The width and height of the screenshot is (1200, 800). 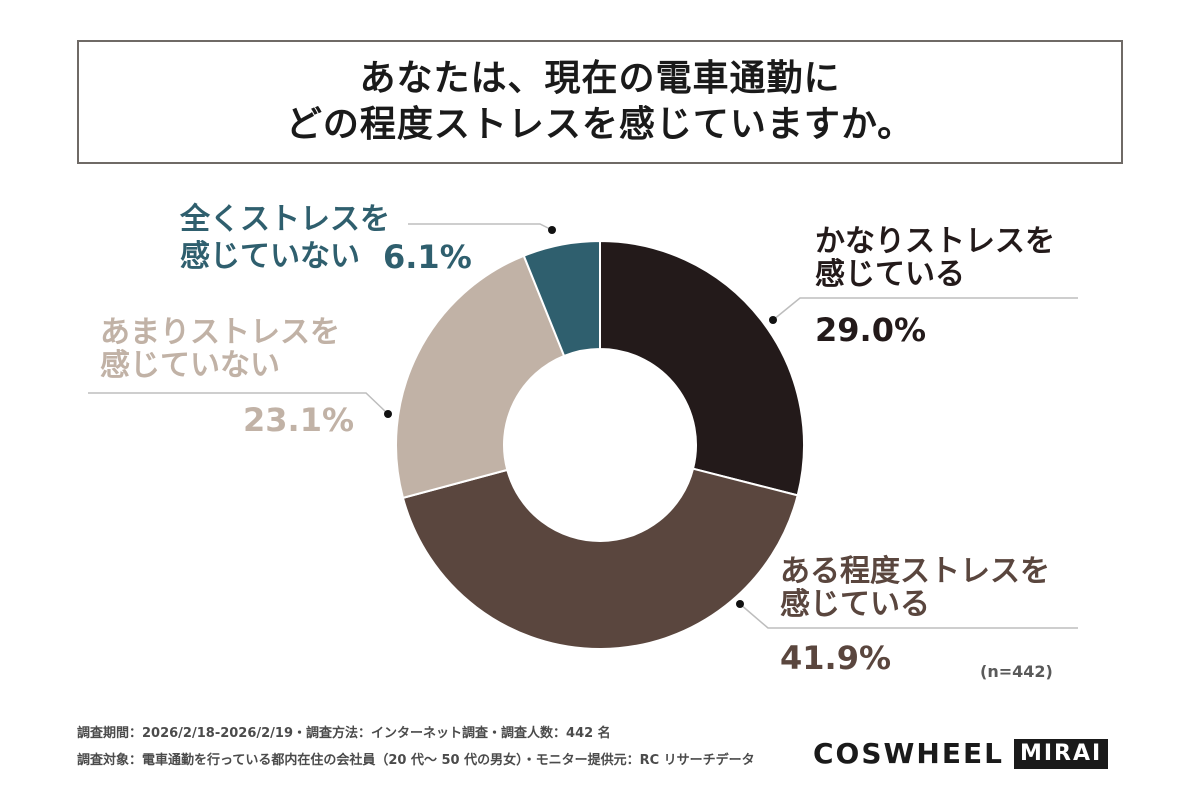 I want to click on title-box: あなたは、現在の電車通勤に どの程度ストレスを感じていますか。, so click(x=600, y=102).